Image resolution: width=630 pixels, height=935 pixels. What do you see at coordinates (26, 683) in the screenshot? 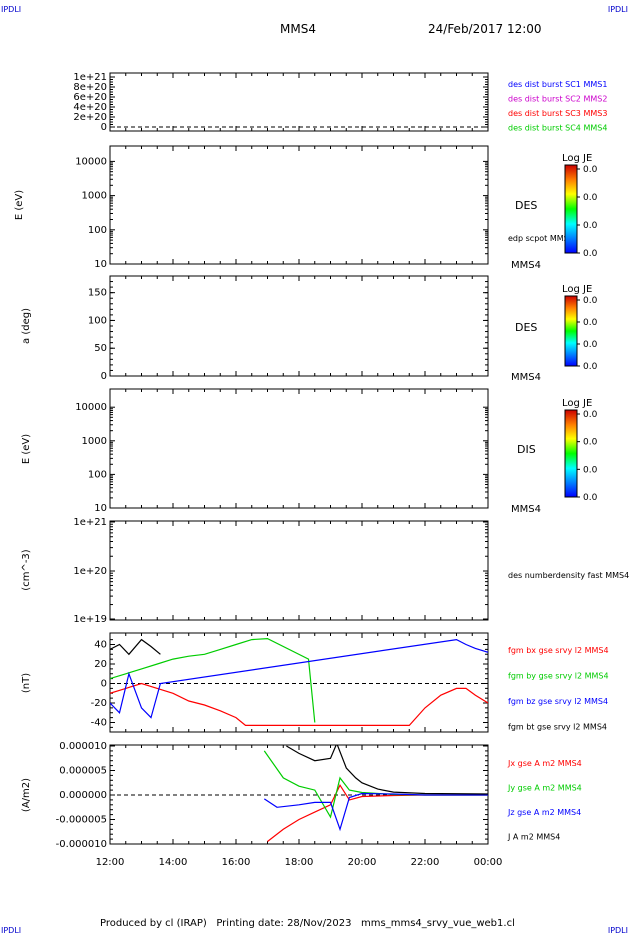
I see `y-axis-label: (nT)` at bounding box center [26, 683].